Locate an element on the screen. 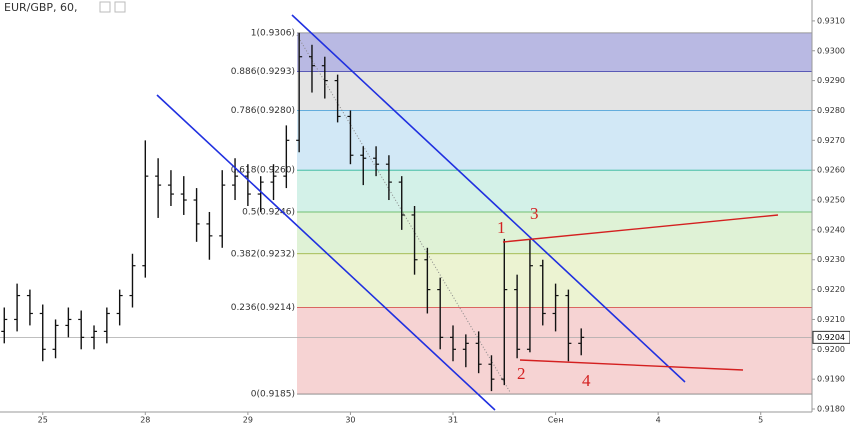 The width and height of the screenshot is (850, 430). y-tick-label: 0.9180 is located at coordinates (831, 409).